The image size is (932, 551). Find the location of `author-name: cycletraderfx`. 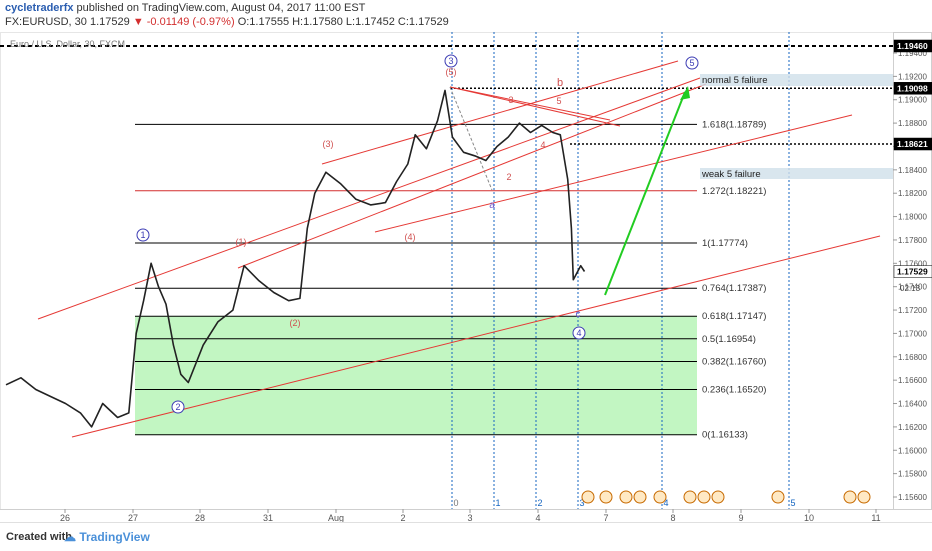

author-name: cycletraderfx is located at coordinates (39, 8).